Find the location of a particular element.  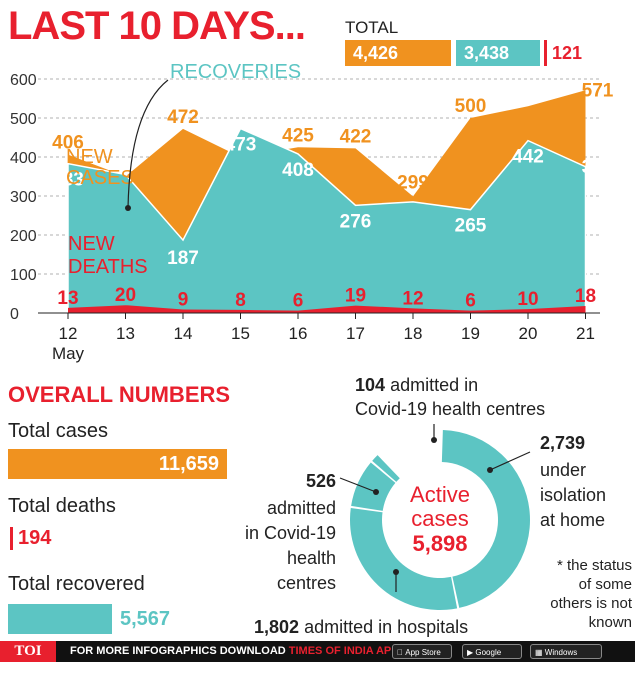

ytick-300: 300 is located at coordinates (23, 197).